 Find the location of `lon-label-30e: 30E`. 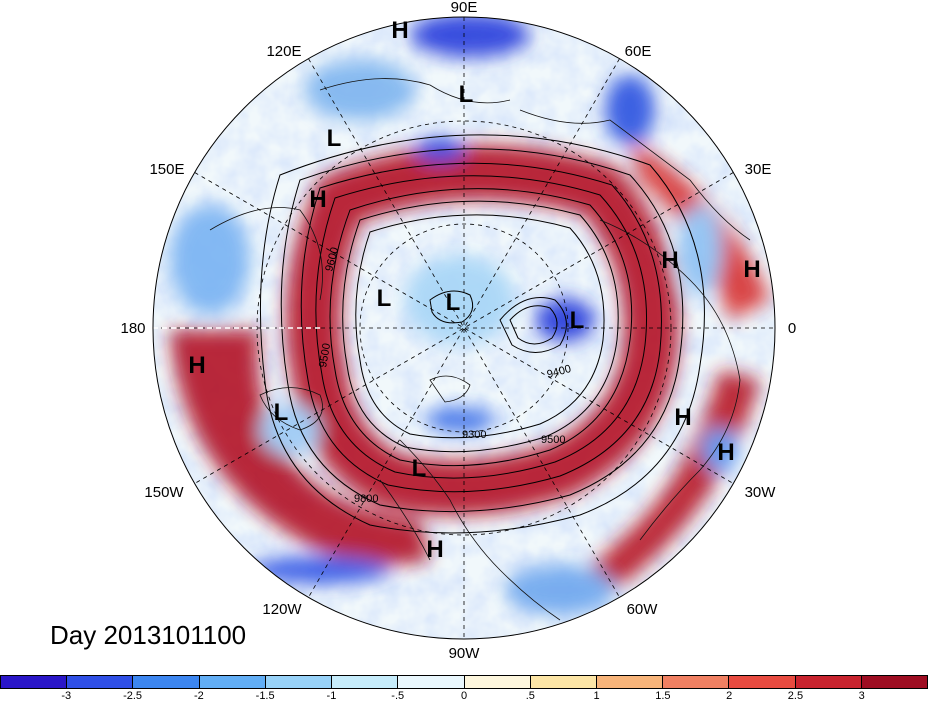

lon-label-30e: 30E is located at coordinates (758, 169).